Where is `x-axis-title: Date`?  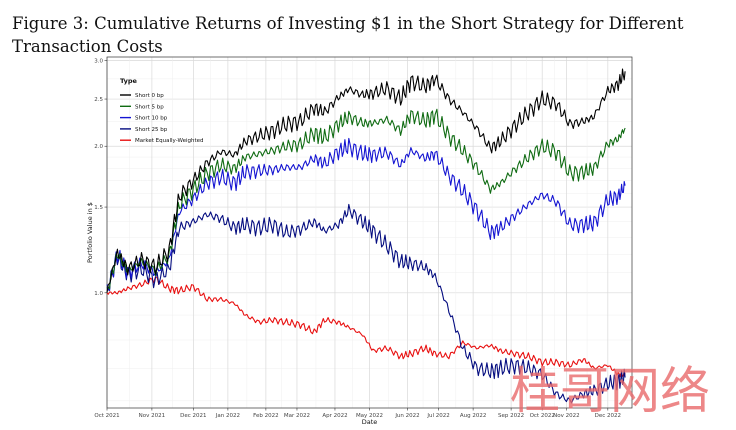 x-axis-title: Date is located at coordinates (370, 422).